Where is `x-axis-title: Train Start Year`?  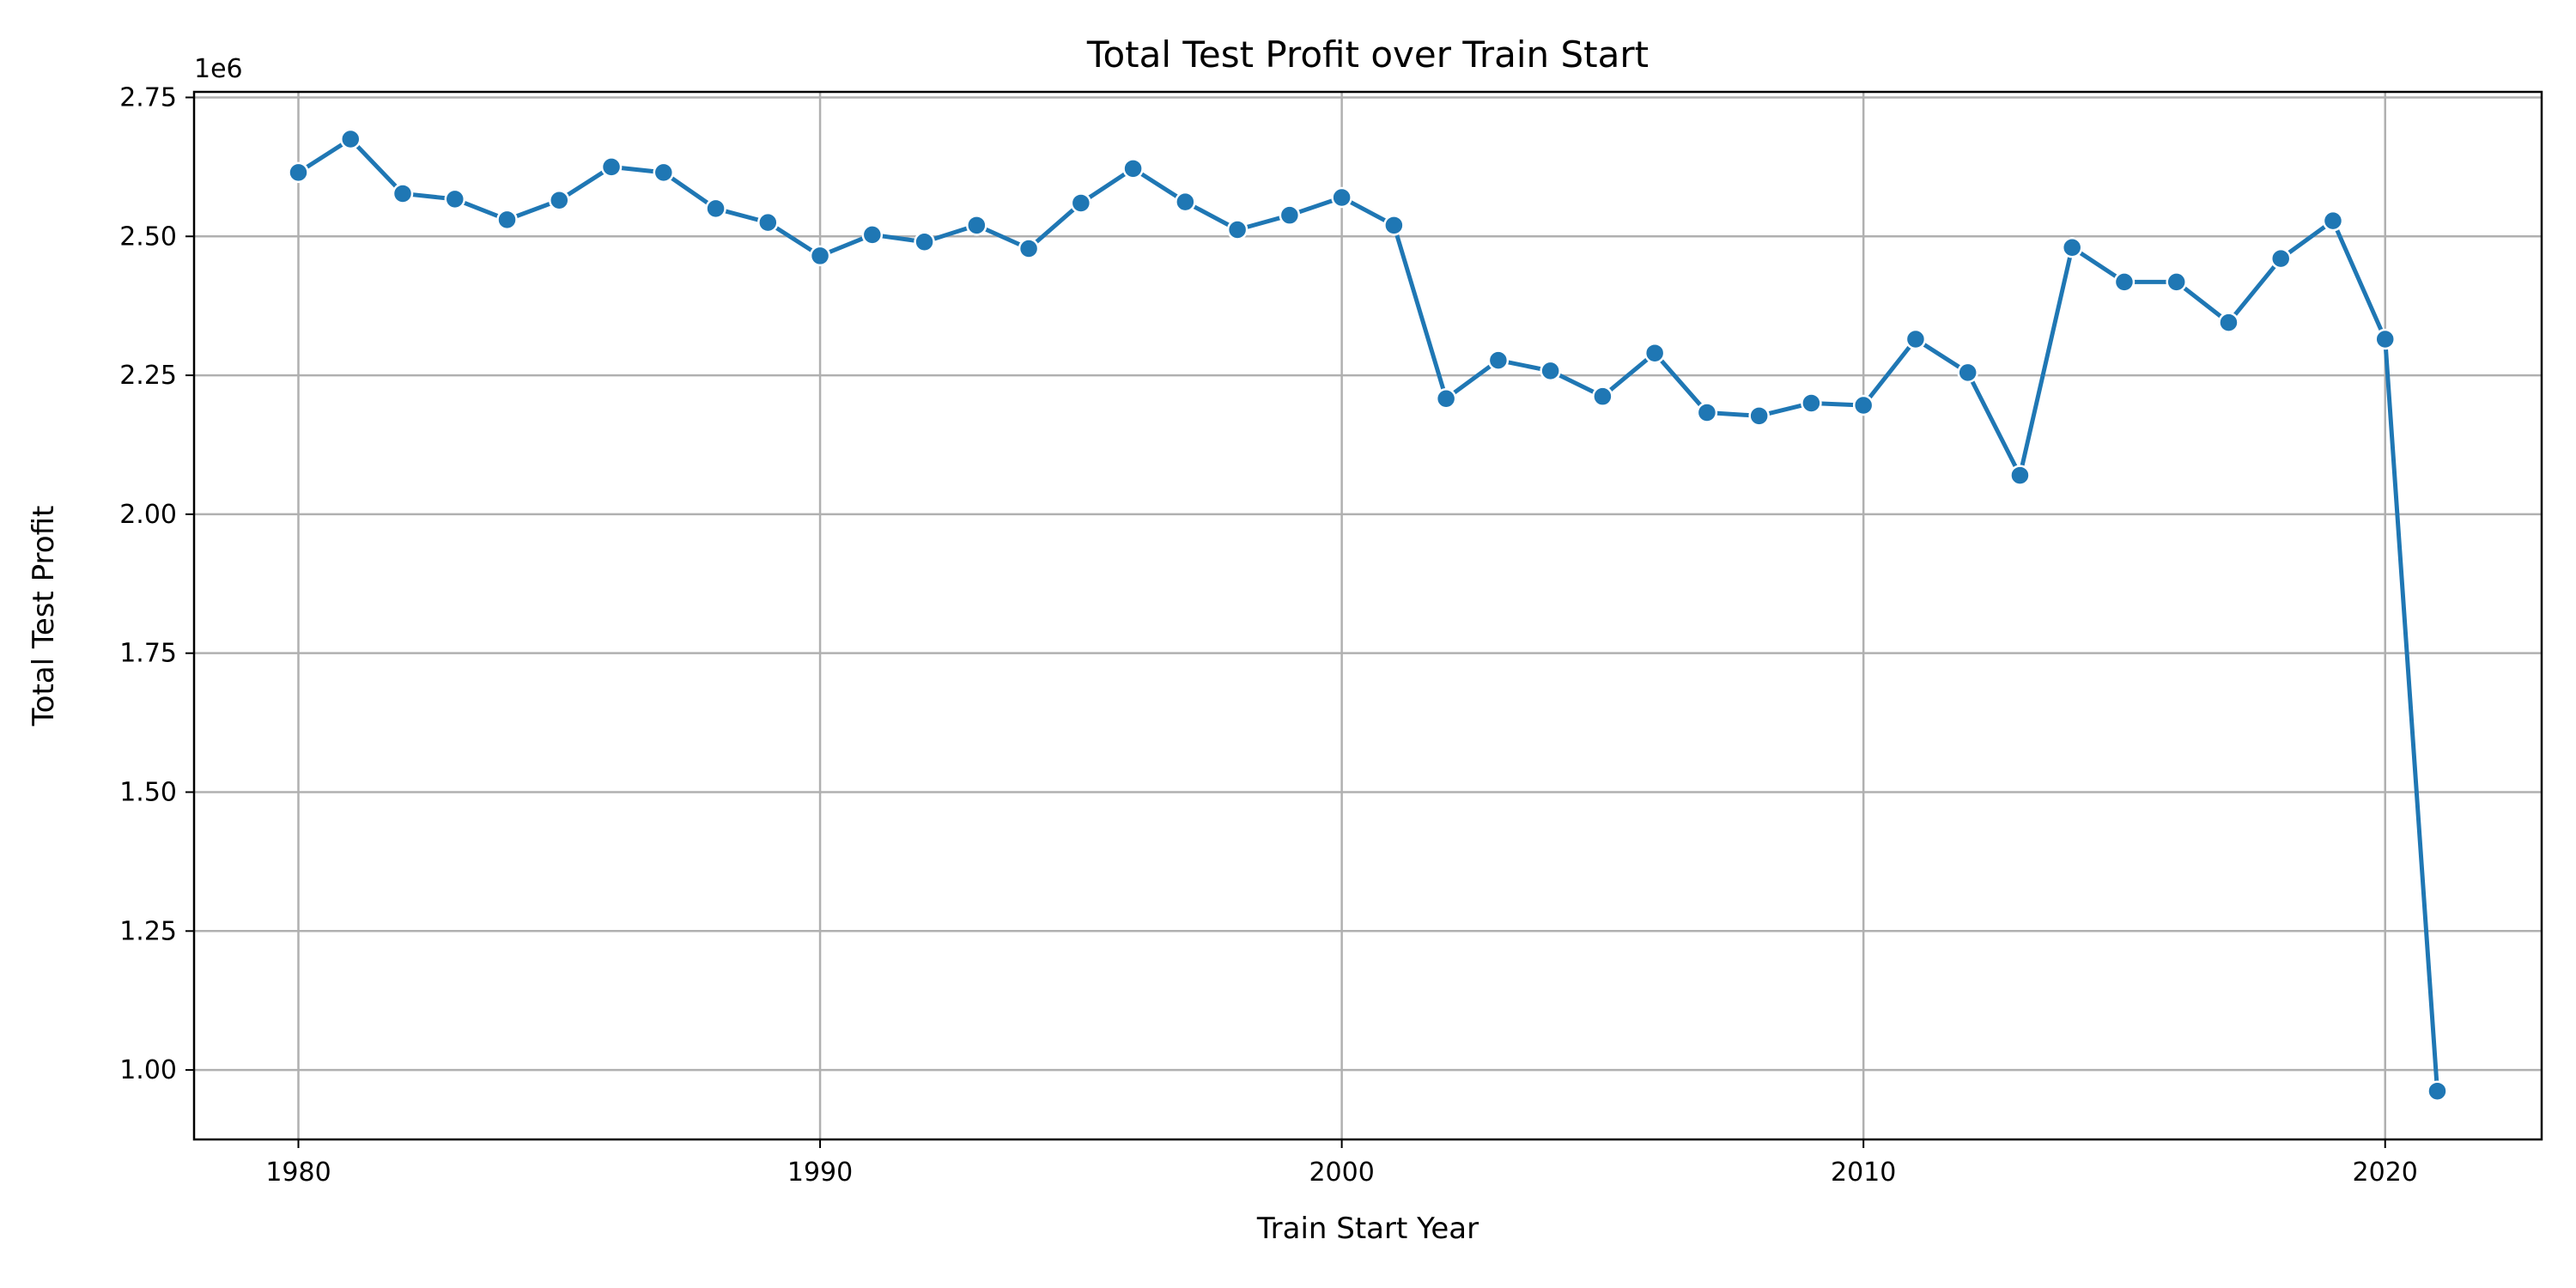
x-axis-title: Train Start Year is located at coordinates (1367, 1229).